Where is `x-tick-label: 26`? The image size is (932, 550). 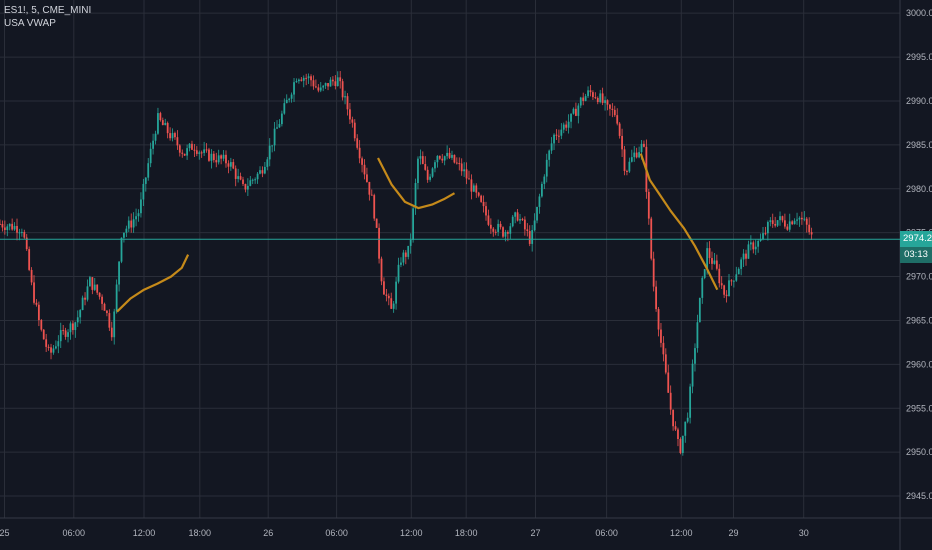 x-tick-label: 26 is located at coordinates (268, 533).